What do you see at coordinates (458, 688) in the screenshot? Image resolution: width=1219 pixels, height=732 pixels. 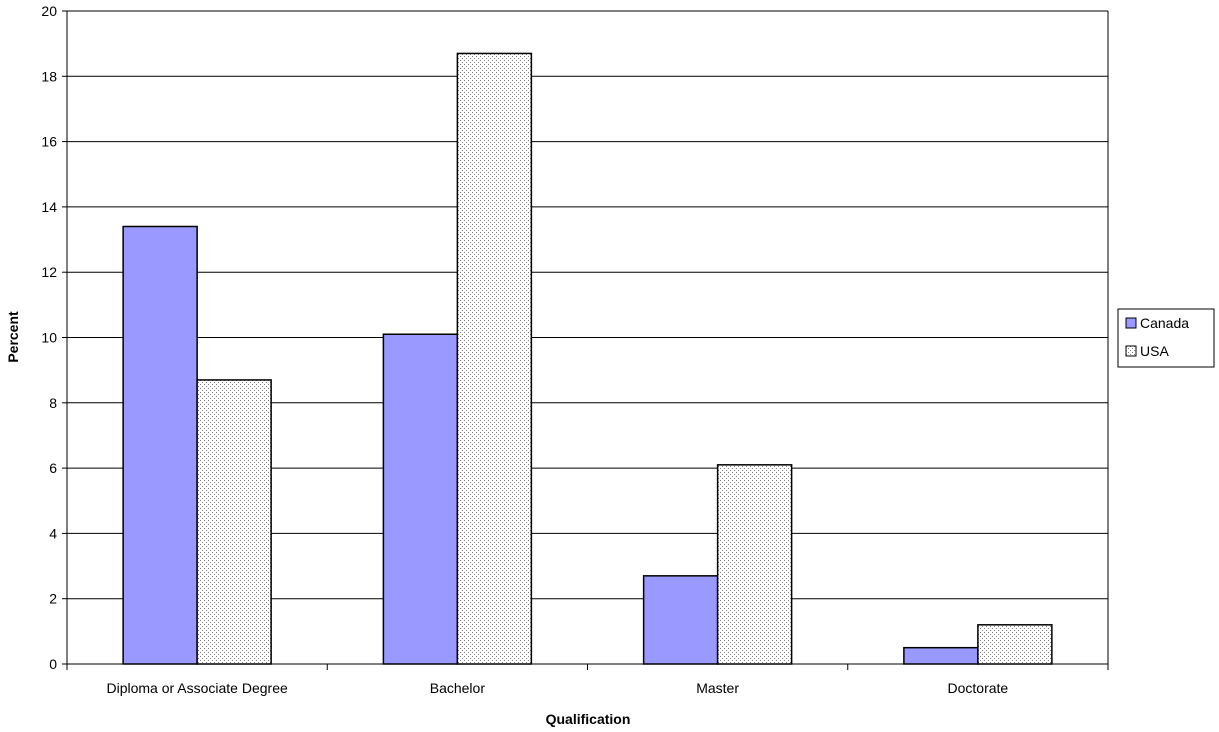 I see `x-tick-label: Bachelor` at bounding box center [458, 688].